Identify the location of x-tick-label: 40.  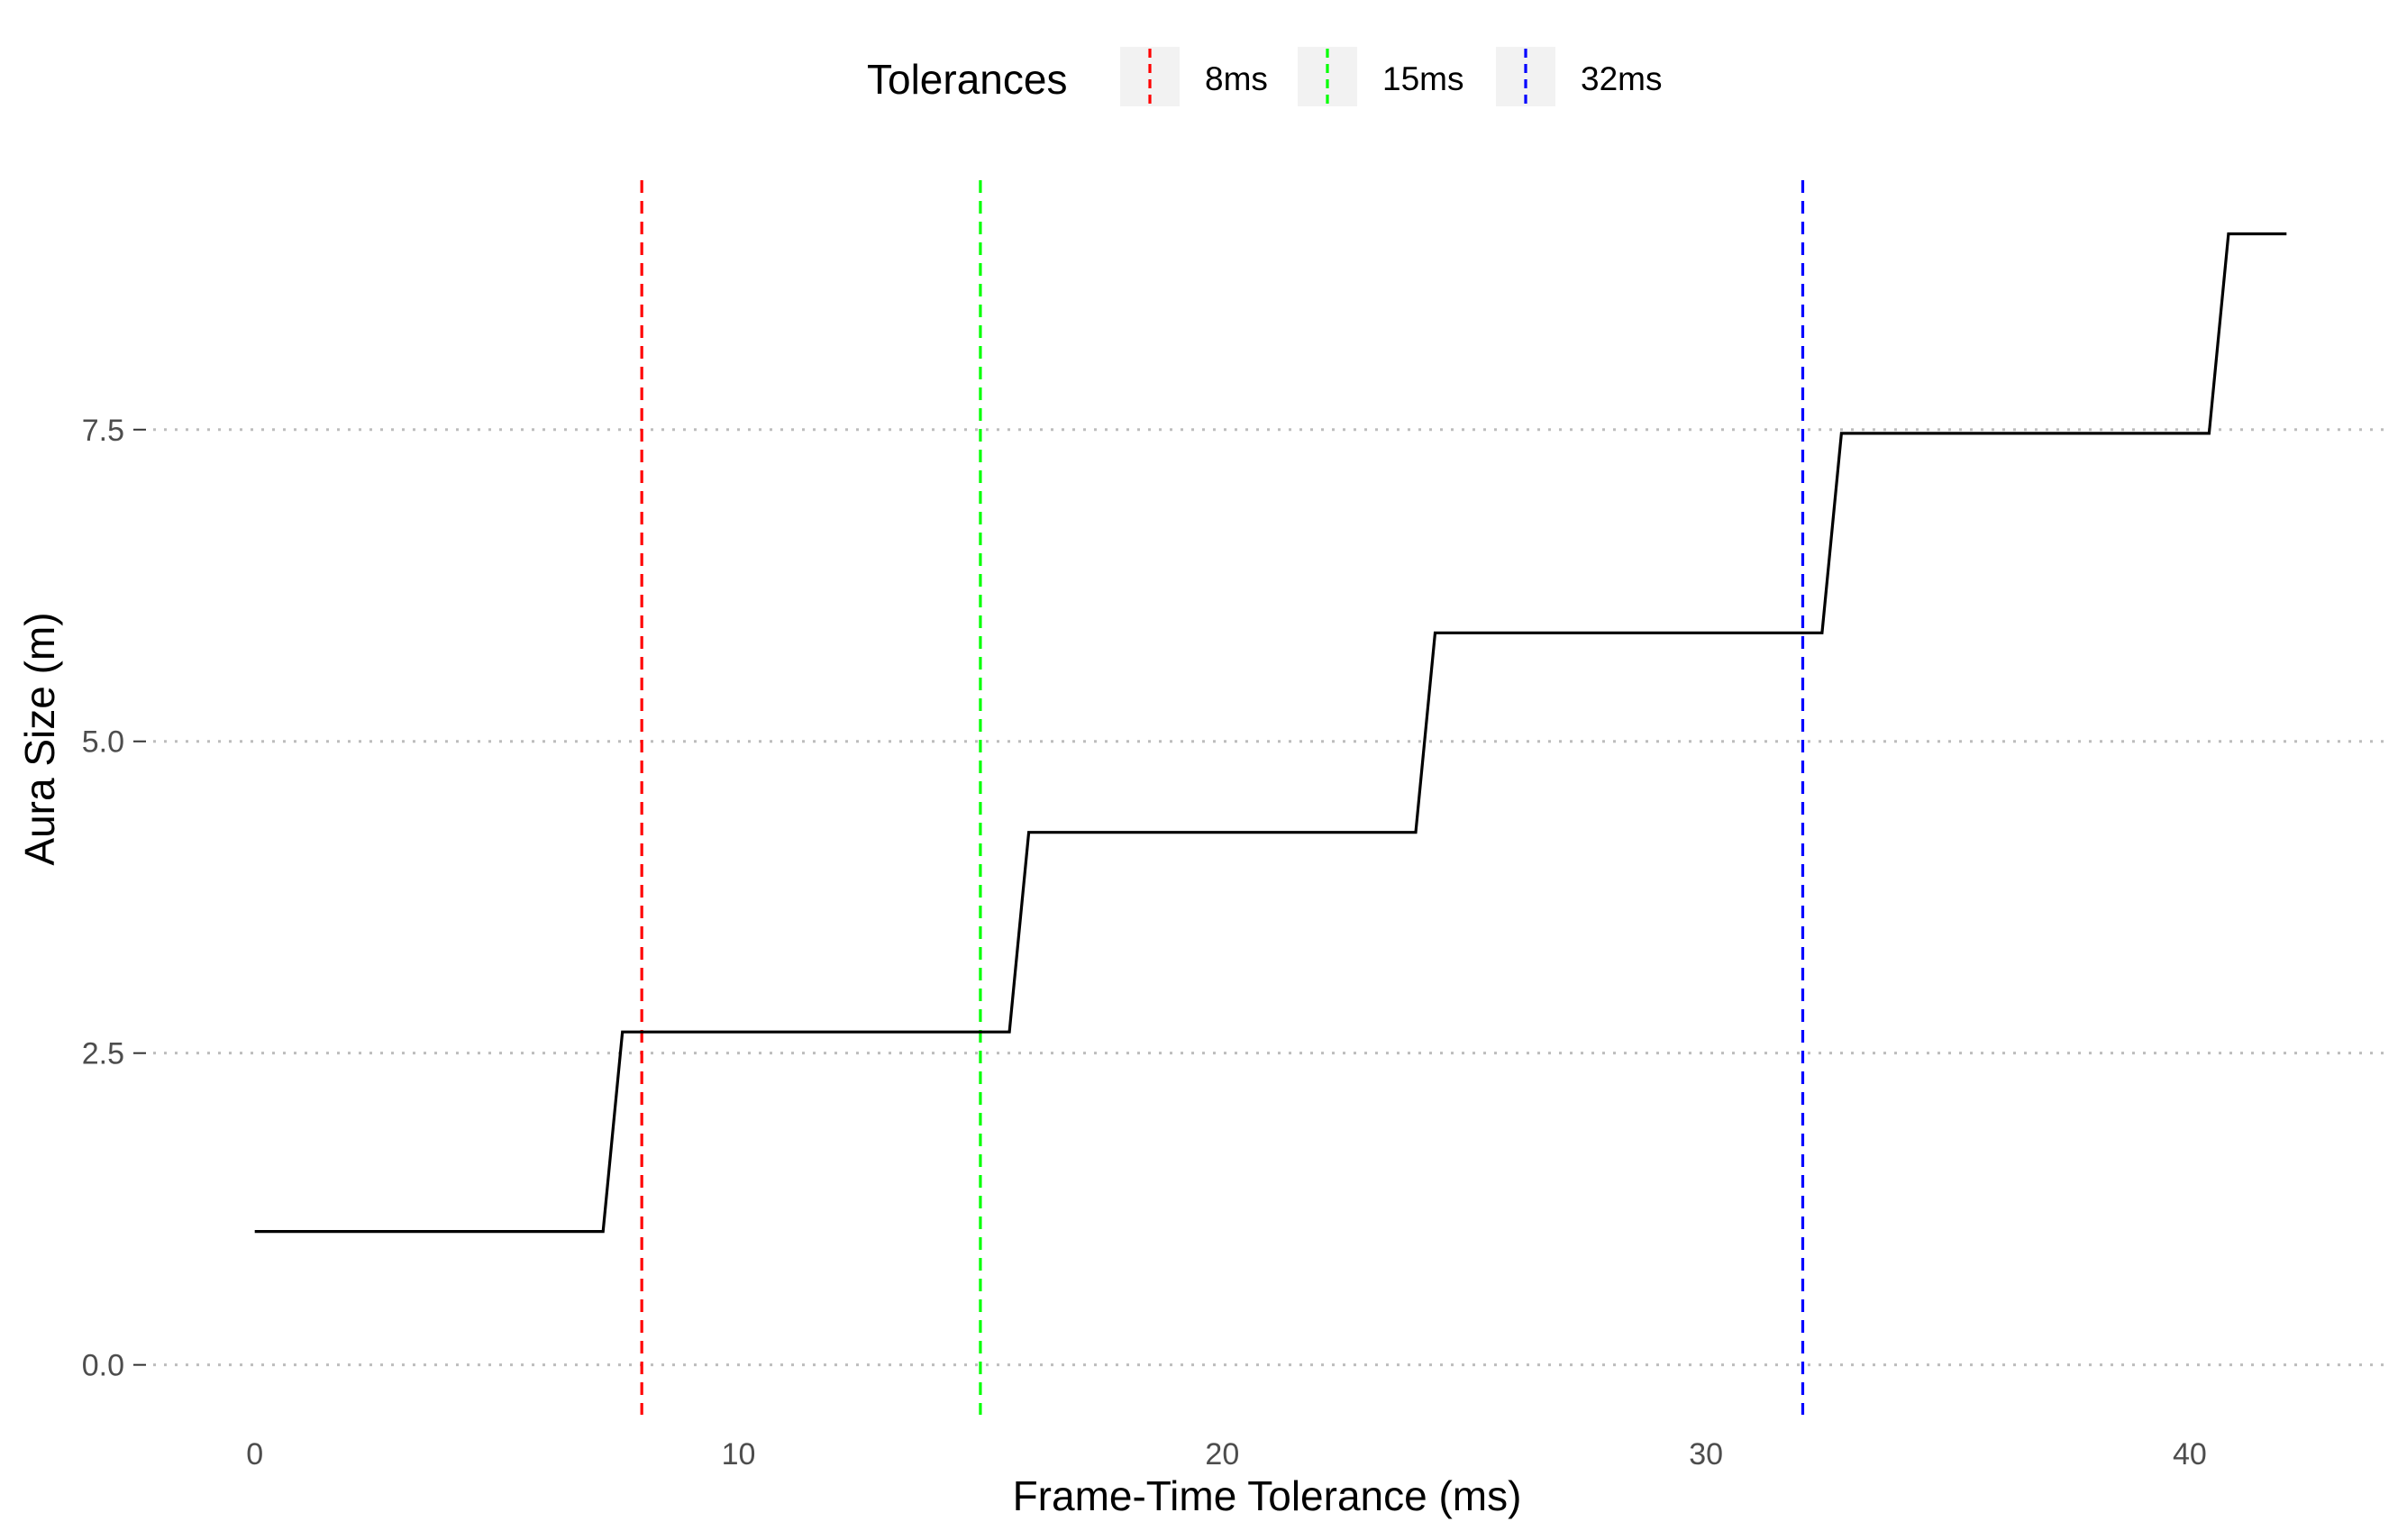
(2190, 1454).